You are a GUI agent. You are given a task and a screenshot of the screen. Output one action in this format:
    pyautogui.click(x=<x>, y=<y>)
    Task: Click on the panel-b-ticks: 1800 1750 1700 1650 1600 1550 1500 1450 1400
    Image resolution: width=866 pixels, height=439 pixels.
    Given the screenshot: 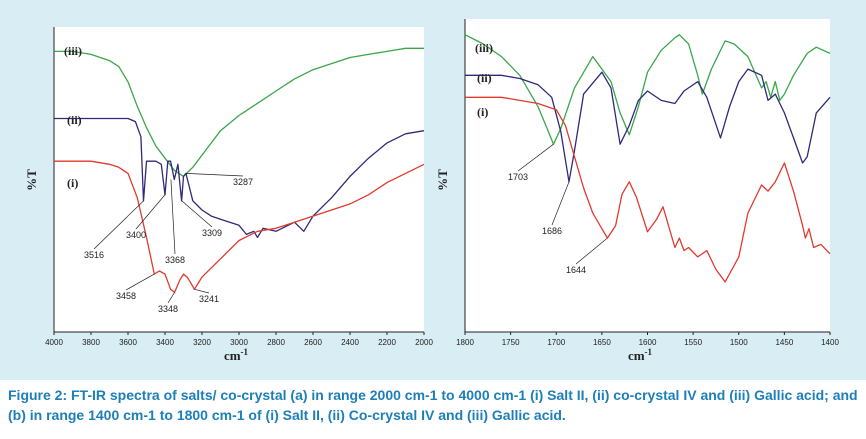 What is the action you would take?
    pyautogui.click(x=647, y=339)
    